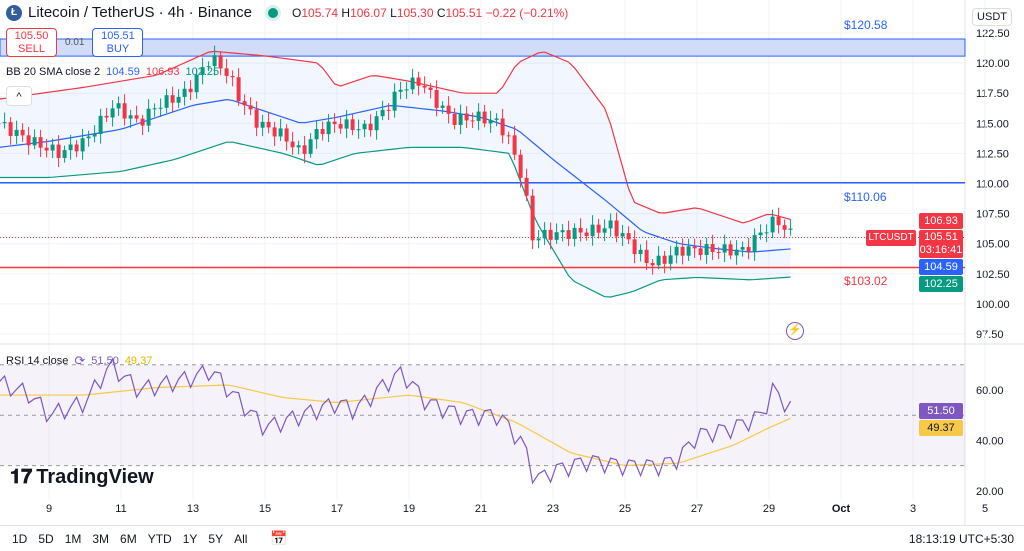 This screenshot has width=1024, height=551. I want to click on rsi-legend: RSI 14 close ⟳ 51.50 49.37, so click(79, 361).